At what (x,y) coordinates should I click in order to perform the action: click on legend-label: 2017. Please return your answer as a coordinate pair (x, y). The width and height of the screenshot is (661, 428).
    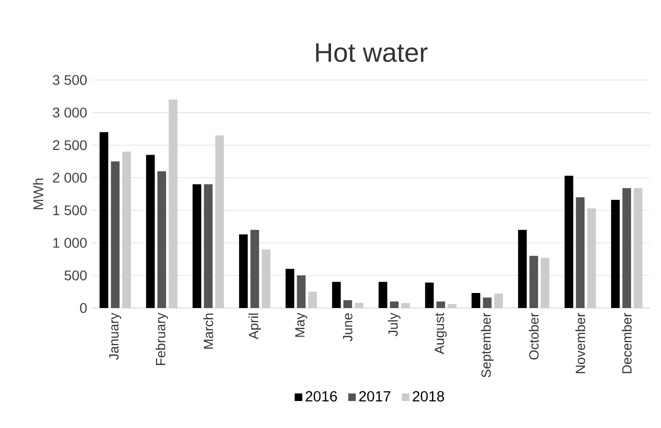
    Looking at the image, I should click on (374, 396).